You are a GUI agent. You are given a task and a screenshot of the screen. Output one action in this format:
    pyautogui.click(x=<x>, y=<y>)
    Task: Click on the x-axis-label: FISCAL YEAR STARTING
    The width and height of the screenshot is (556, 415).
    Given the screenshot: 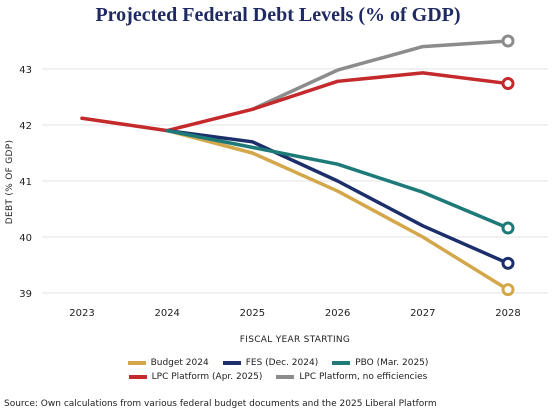 What is the action you would take?
    pyautogui.click(x=295, y=340)
    